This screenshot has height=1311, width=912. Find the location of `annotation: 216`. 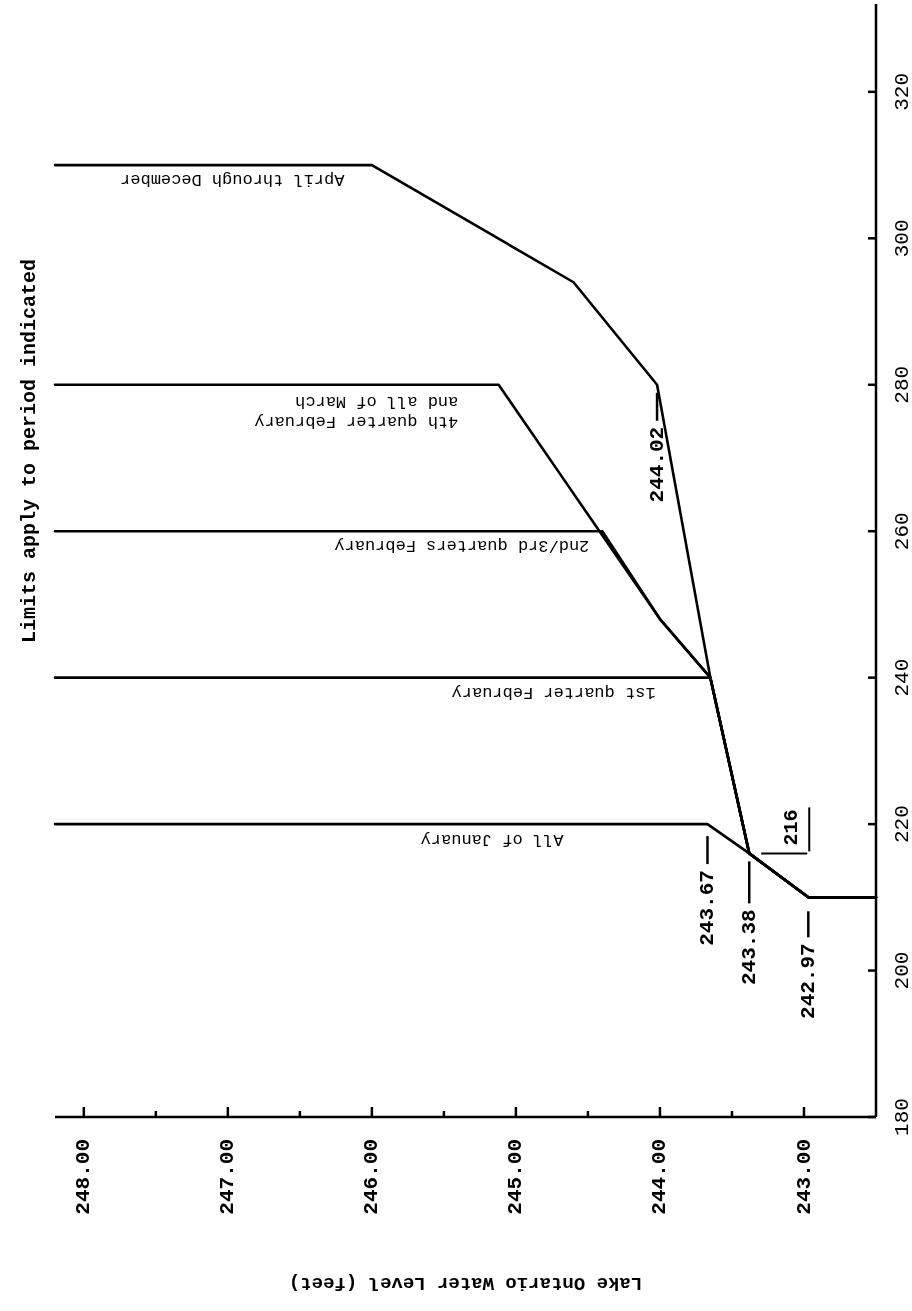

annotation: 216 is located at coordinates (792, 827).